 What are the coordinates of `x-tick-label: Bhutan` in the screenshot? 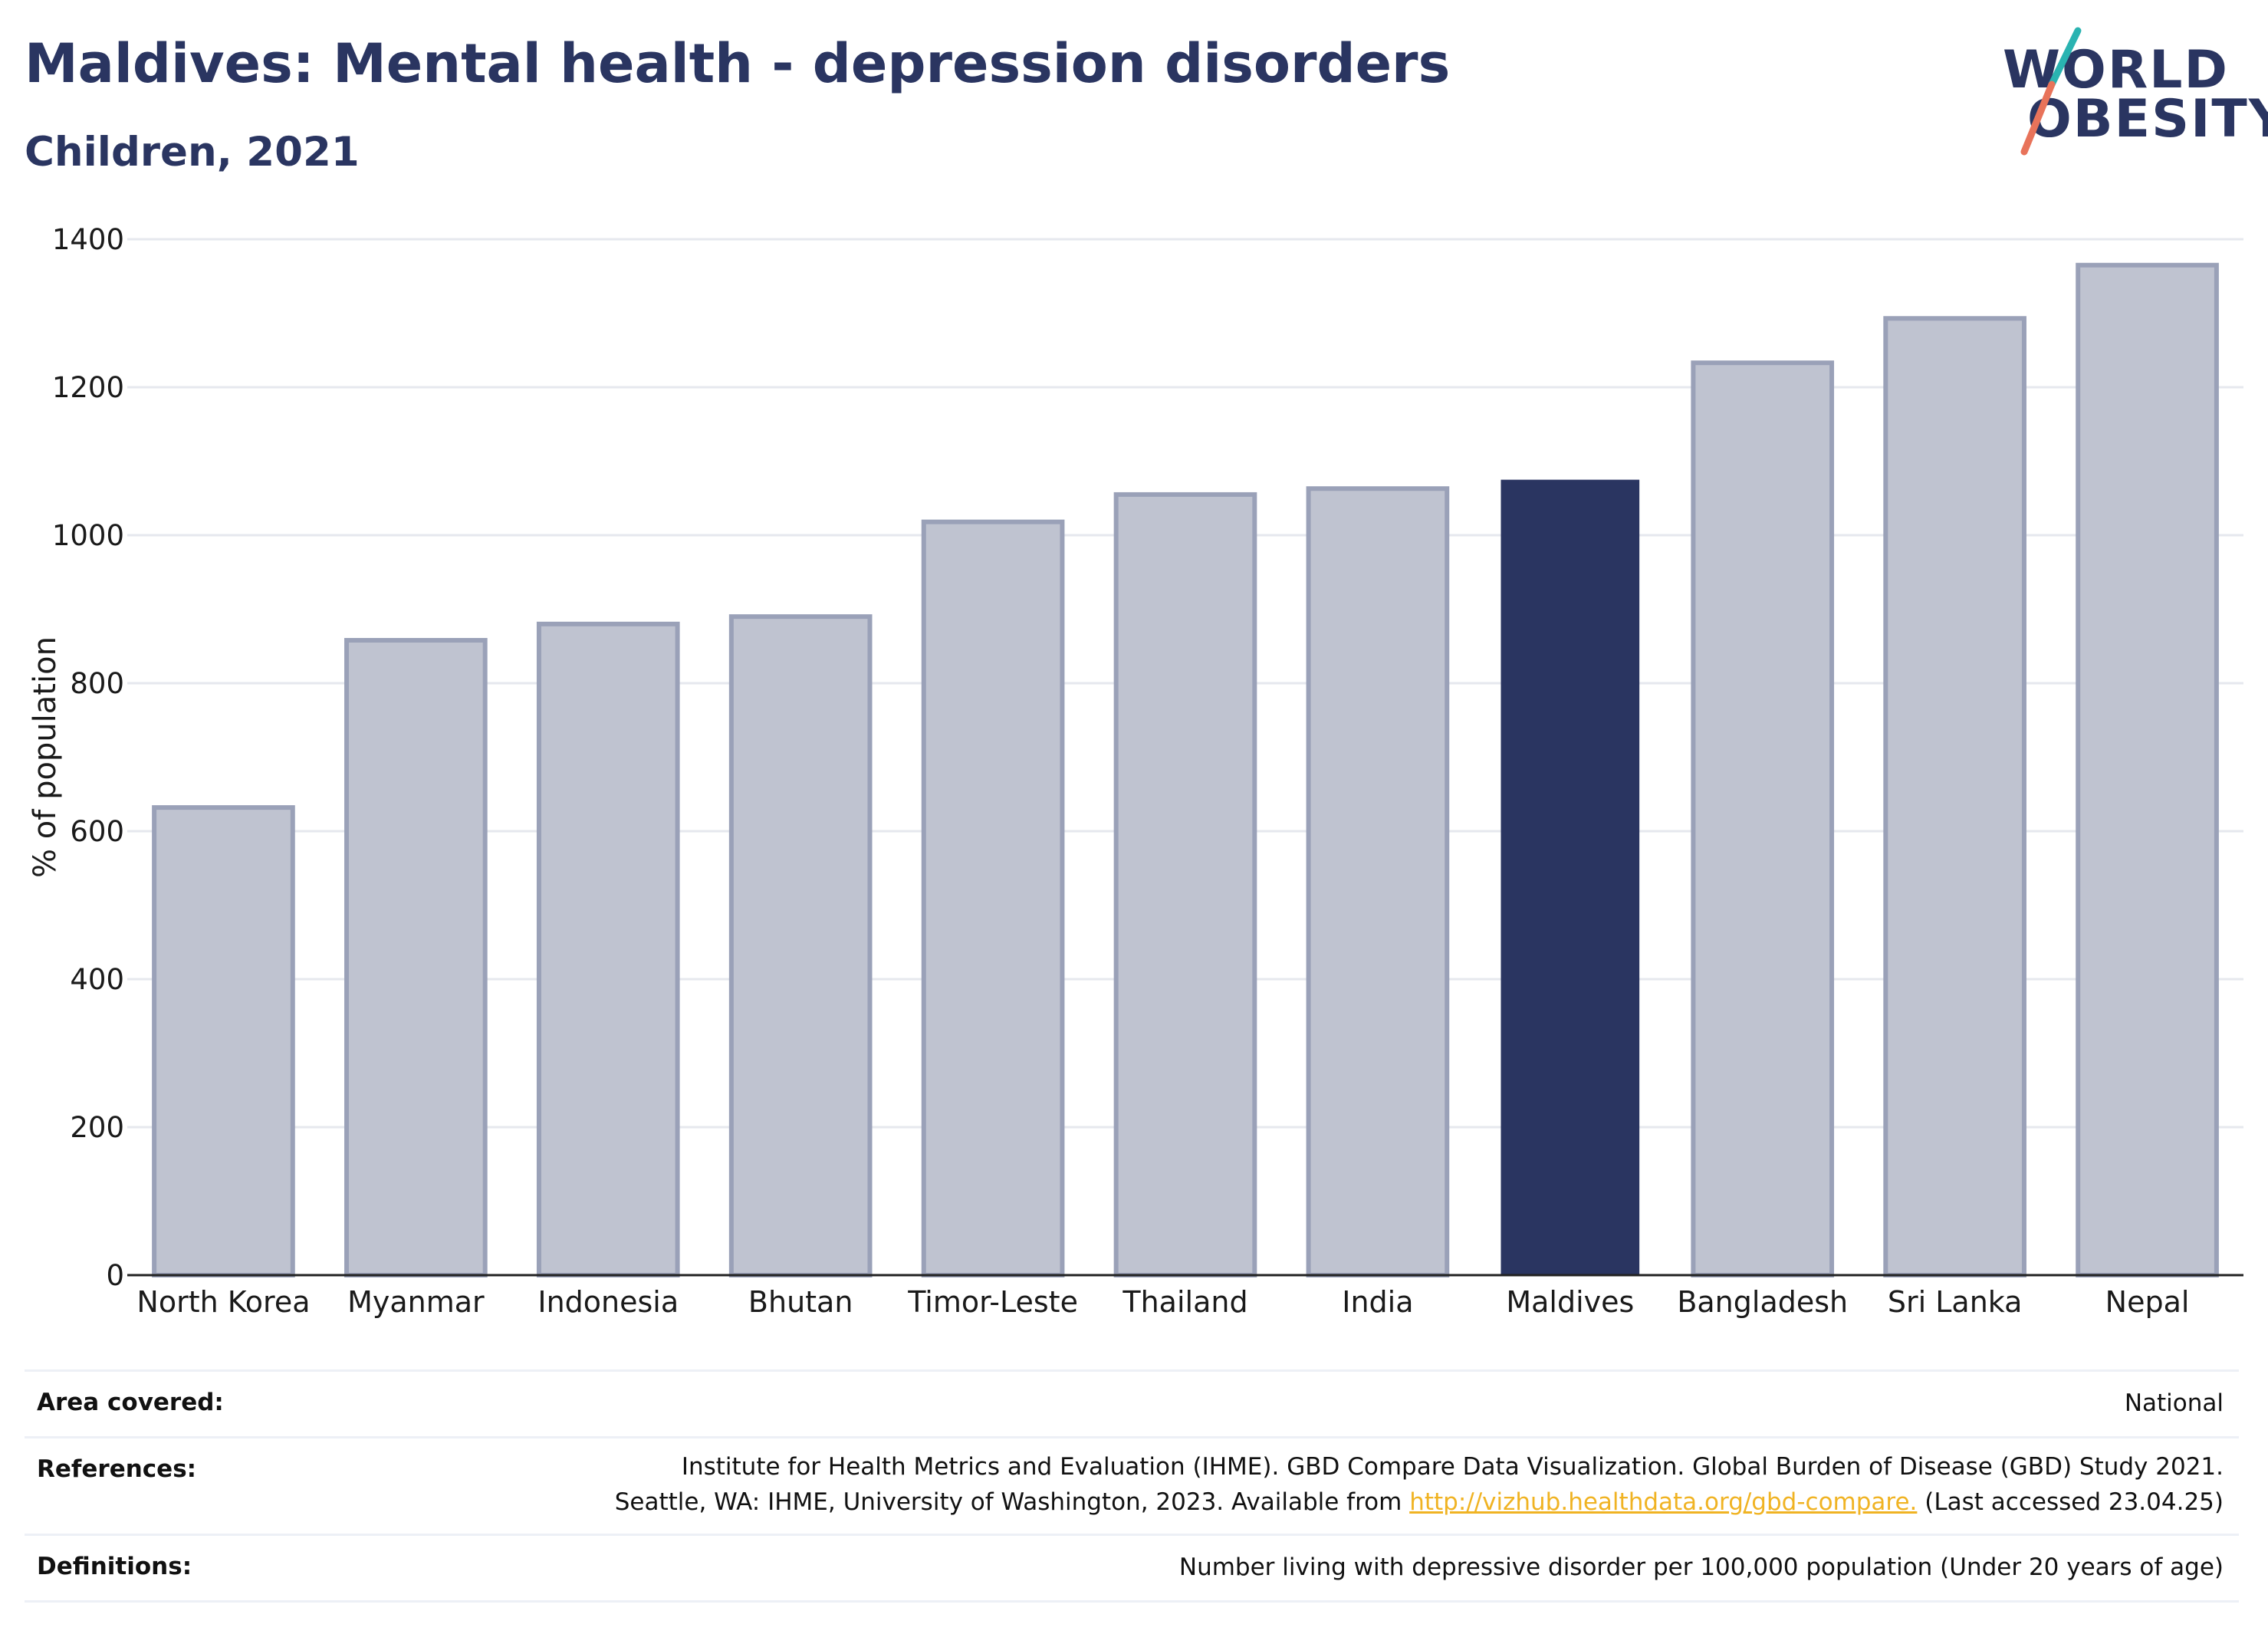 It's located at (800, 1302).